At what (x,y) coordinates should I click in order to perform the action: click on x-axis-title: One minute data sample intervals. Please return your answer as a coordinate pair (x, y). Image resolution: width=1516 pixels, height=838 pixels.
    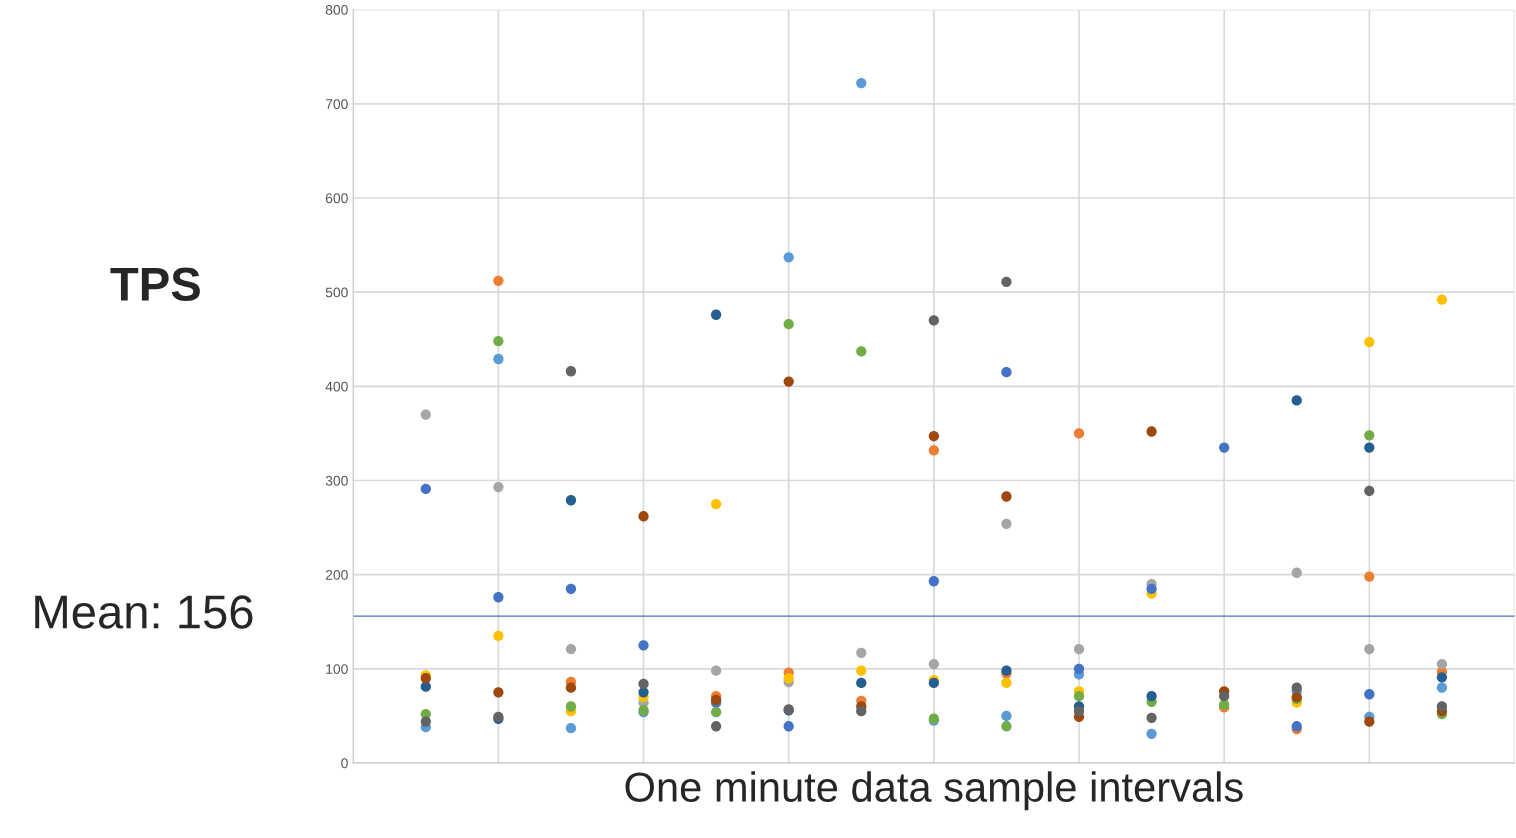
    Looking at the image, I should click on (934, 791).